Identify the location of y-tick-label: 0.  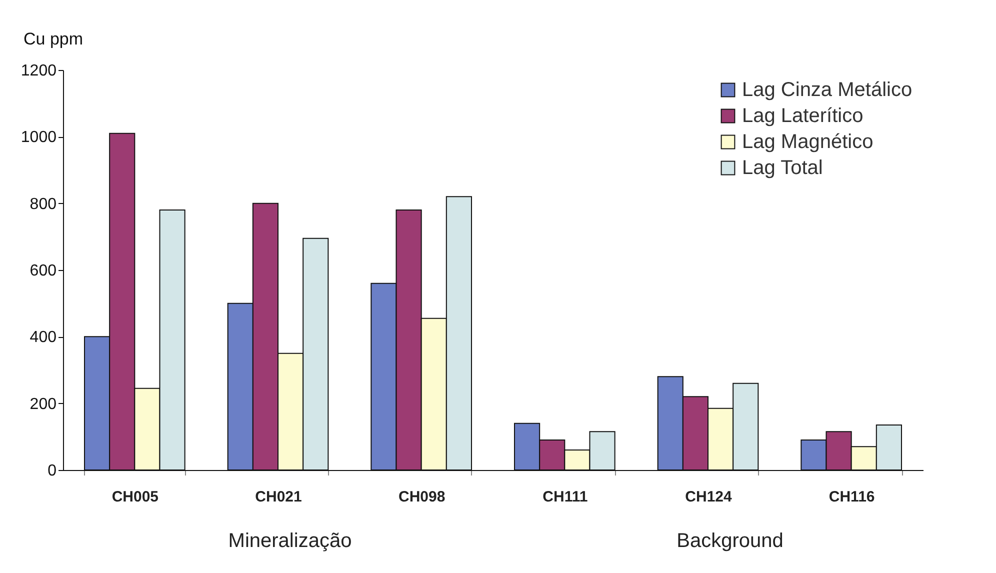
(52, 471).